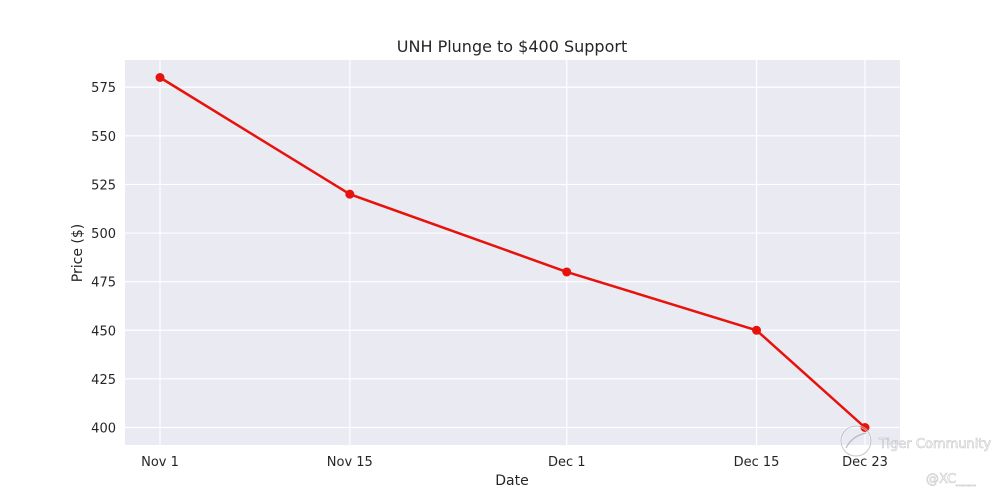 The height and width of the screenshot is (500, 1000). Describe the element at coordinates (103, 429) in the screenshot. I see `y-tick-label: 400` at that location.